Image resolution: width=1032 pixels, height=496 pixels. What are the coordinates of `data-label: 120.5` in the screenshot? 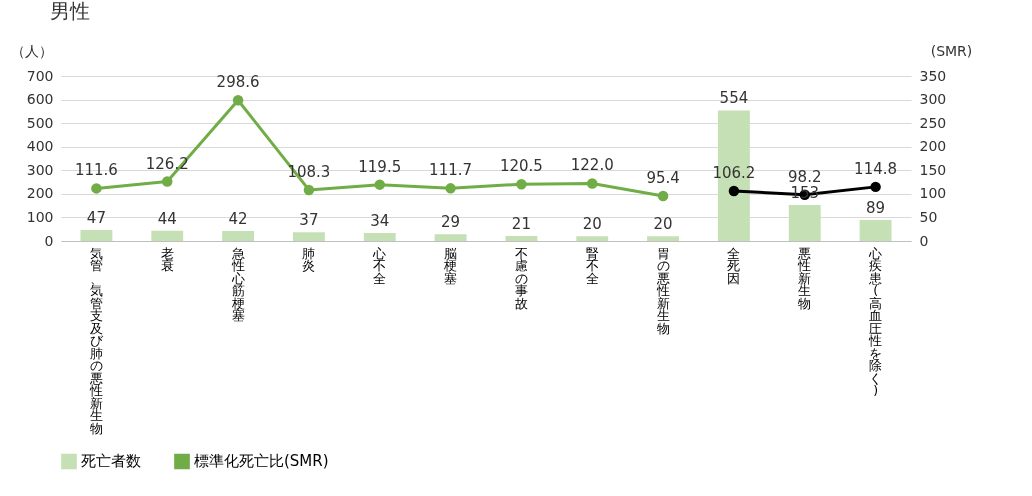 It's located at (521, 166).